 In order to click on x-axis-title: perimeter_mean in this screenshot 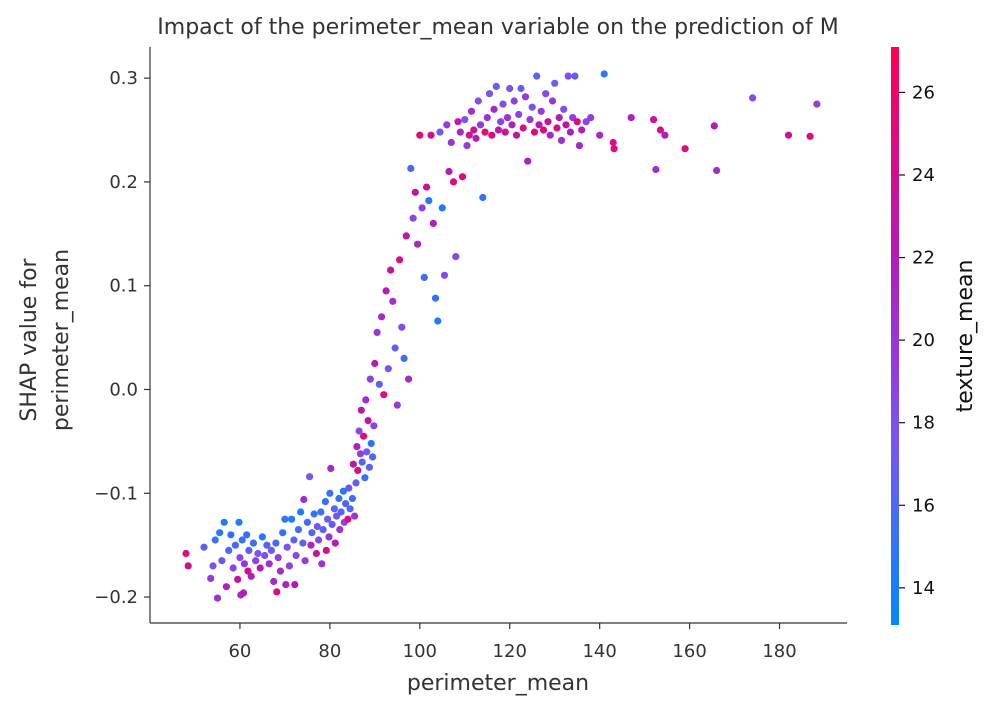, I will do `click(498, 683)`.